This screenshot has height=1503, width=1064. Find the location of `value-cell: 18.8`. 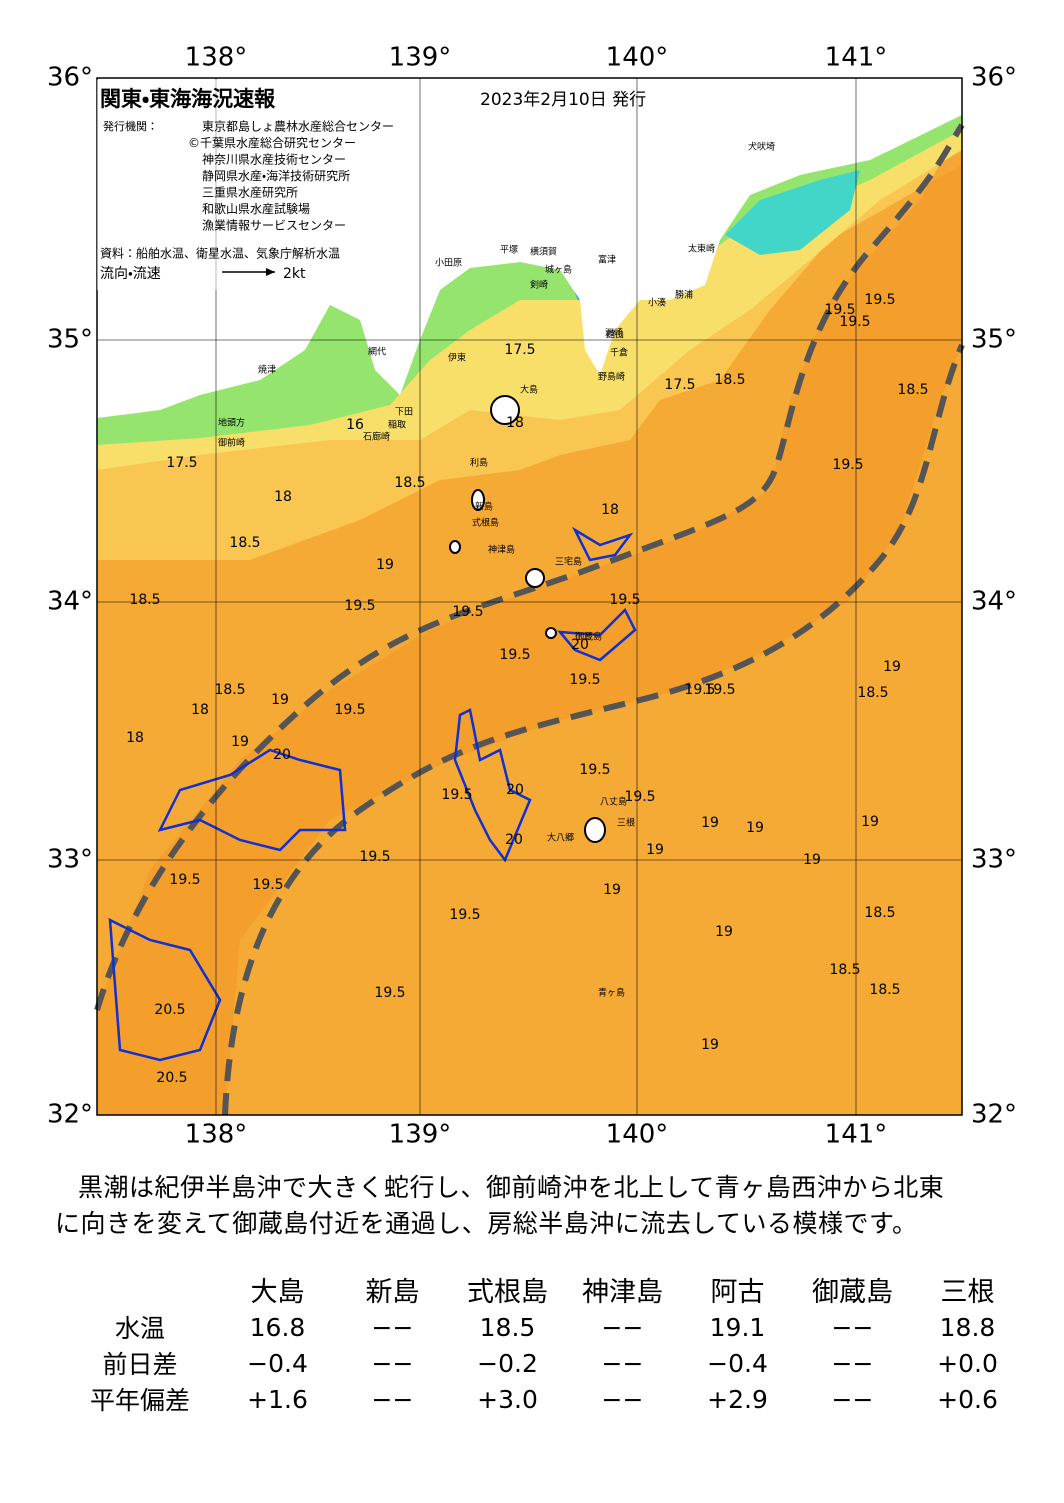

value-cell: 18.8 is located at coordinates (967, 1327).